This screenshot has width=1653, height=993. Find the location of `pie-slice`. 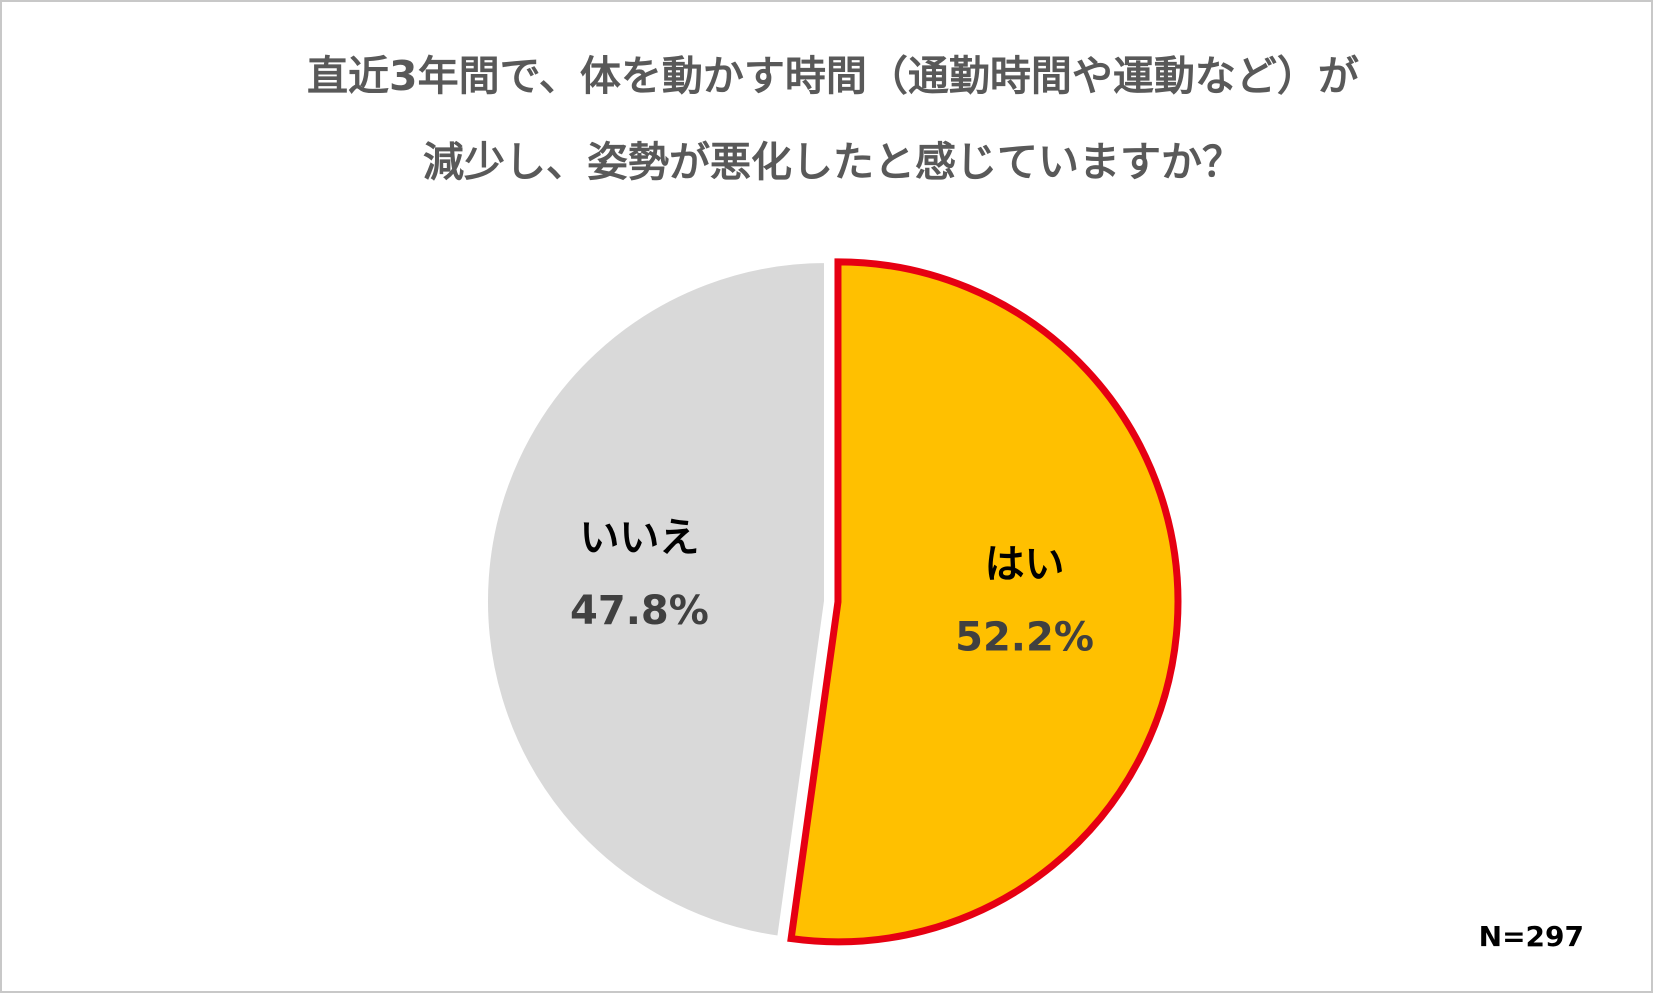

pie-slice is located at coordinates (655, 599).